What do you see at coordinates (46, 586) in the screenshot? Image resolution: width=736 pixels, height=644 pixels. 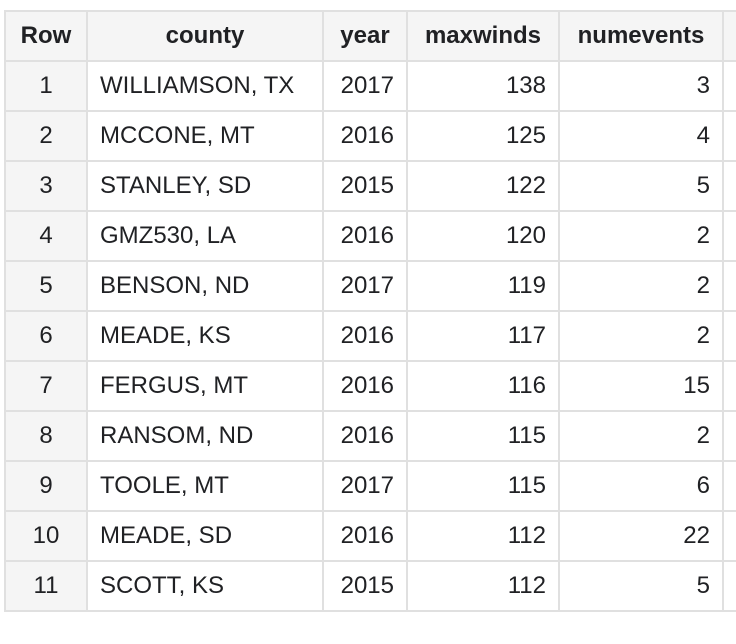 I see `row-number-cell: 11` at bounding box center [46, 586].